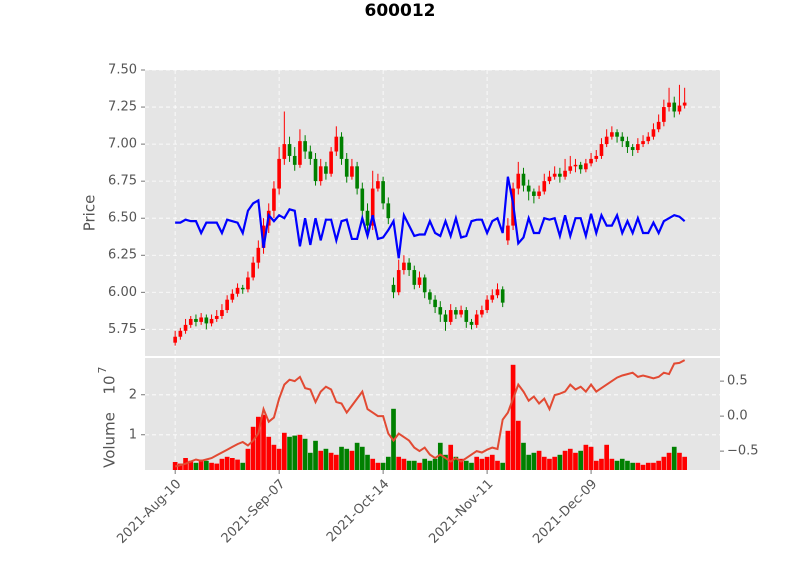 The image size is (800, 575). I want to click on x-tick-label: 2021-Dec-09, so click(565, 512).